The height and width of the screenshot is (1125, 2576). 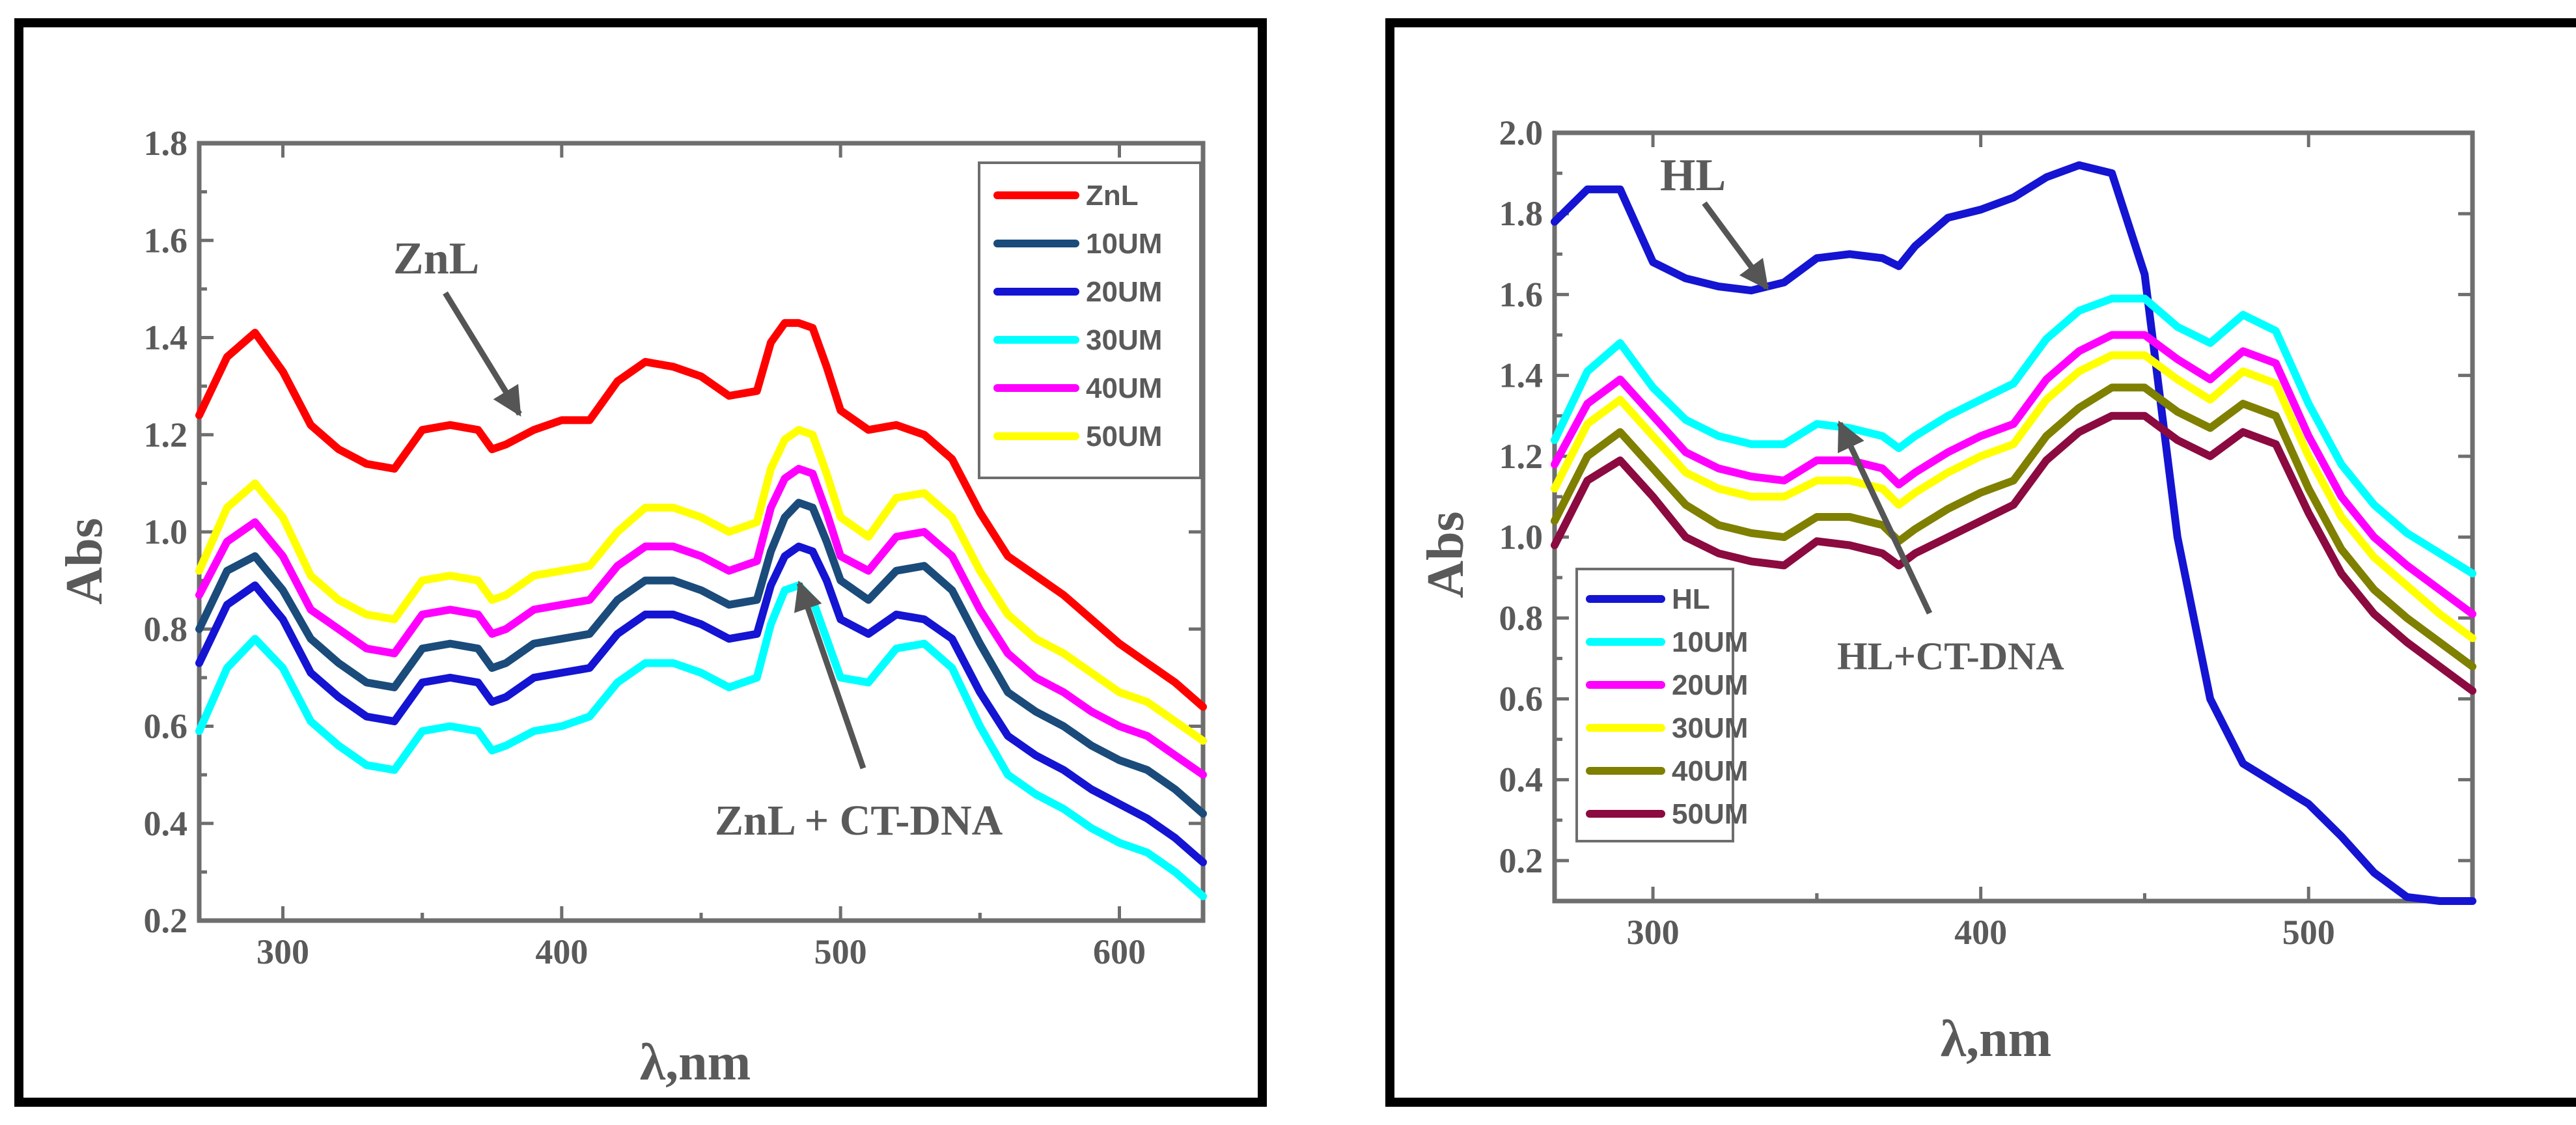 I want to click on right-y-tick-label: 1.2, so click(x=1521, y=456).